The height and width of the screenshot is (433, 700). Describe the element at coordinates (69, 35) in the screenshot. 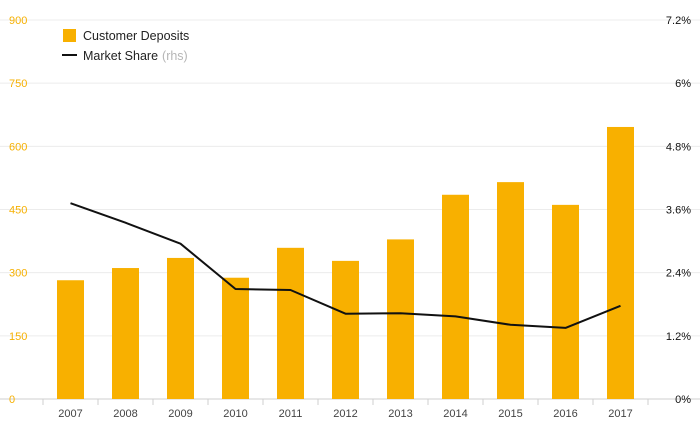

I see `legend-swatch-customer-deposits` at that location.